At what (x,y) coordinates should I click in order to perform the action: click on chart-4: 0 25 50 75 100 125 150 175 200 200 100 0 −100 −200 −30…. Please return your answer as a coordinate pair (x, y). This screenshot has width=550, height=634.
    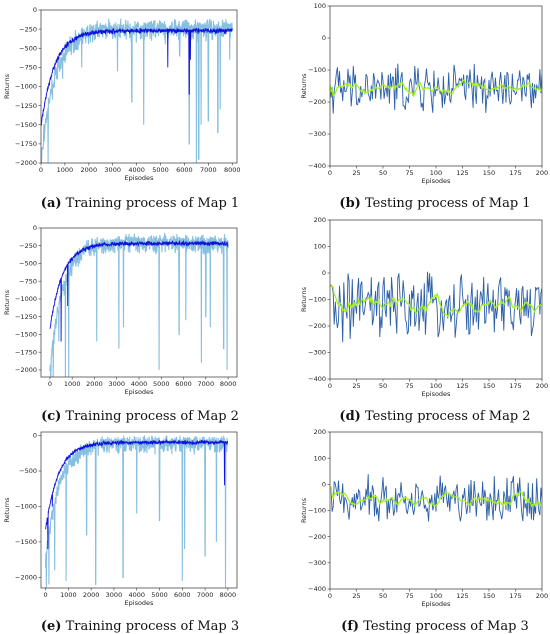
    Looking at the image, I should click on (424, 320).